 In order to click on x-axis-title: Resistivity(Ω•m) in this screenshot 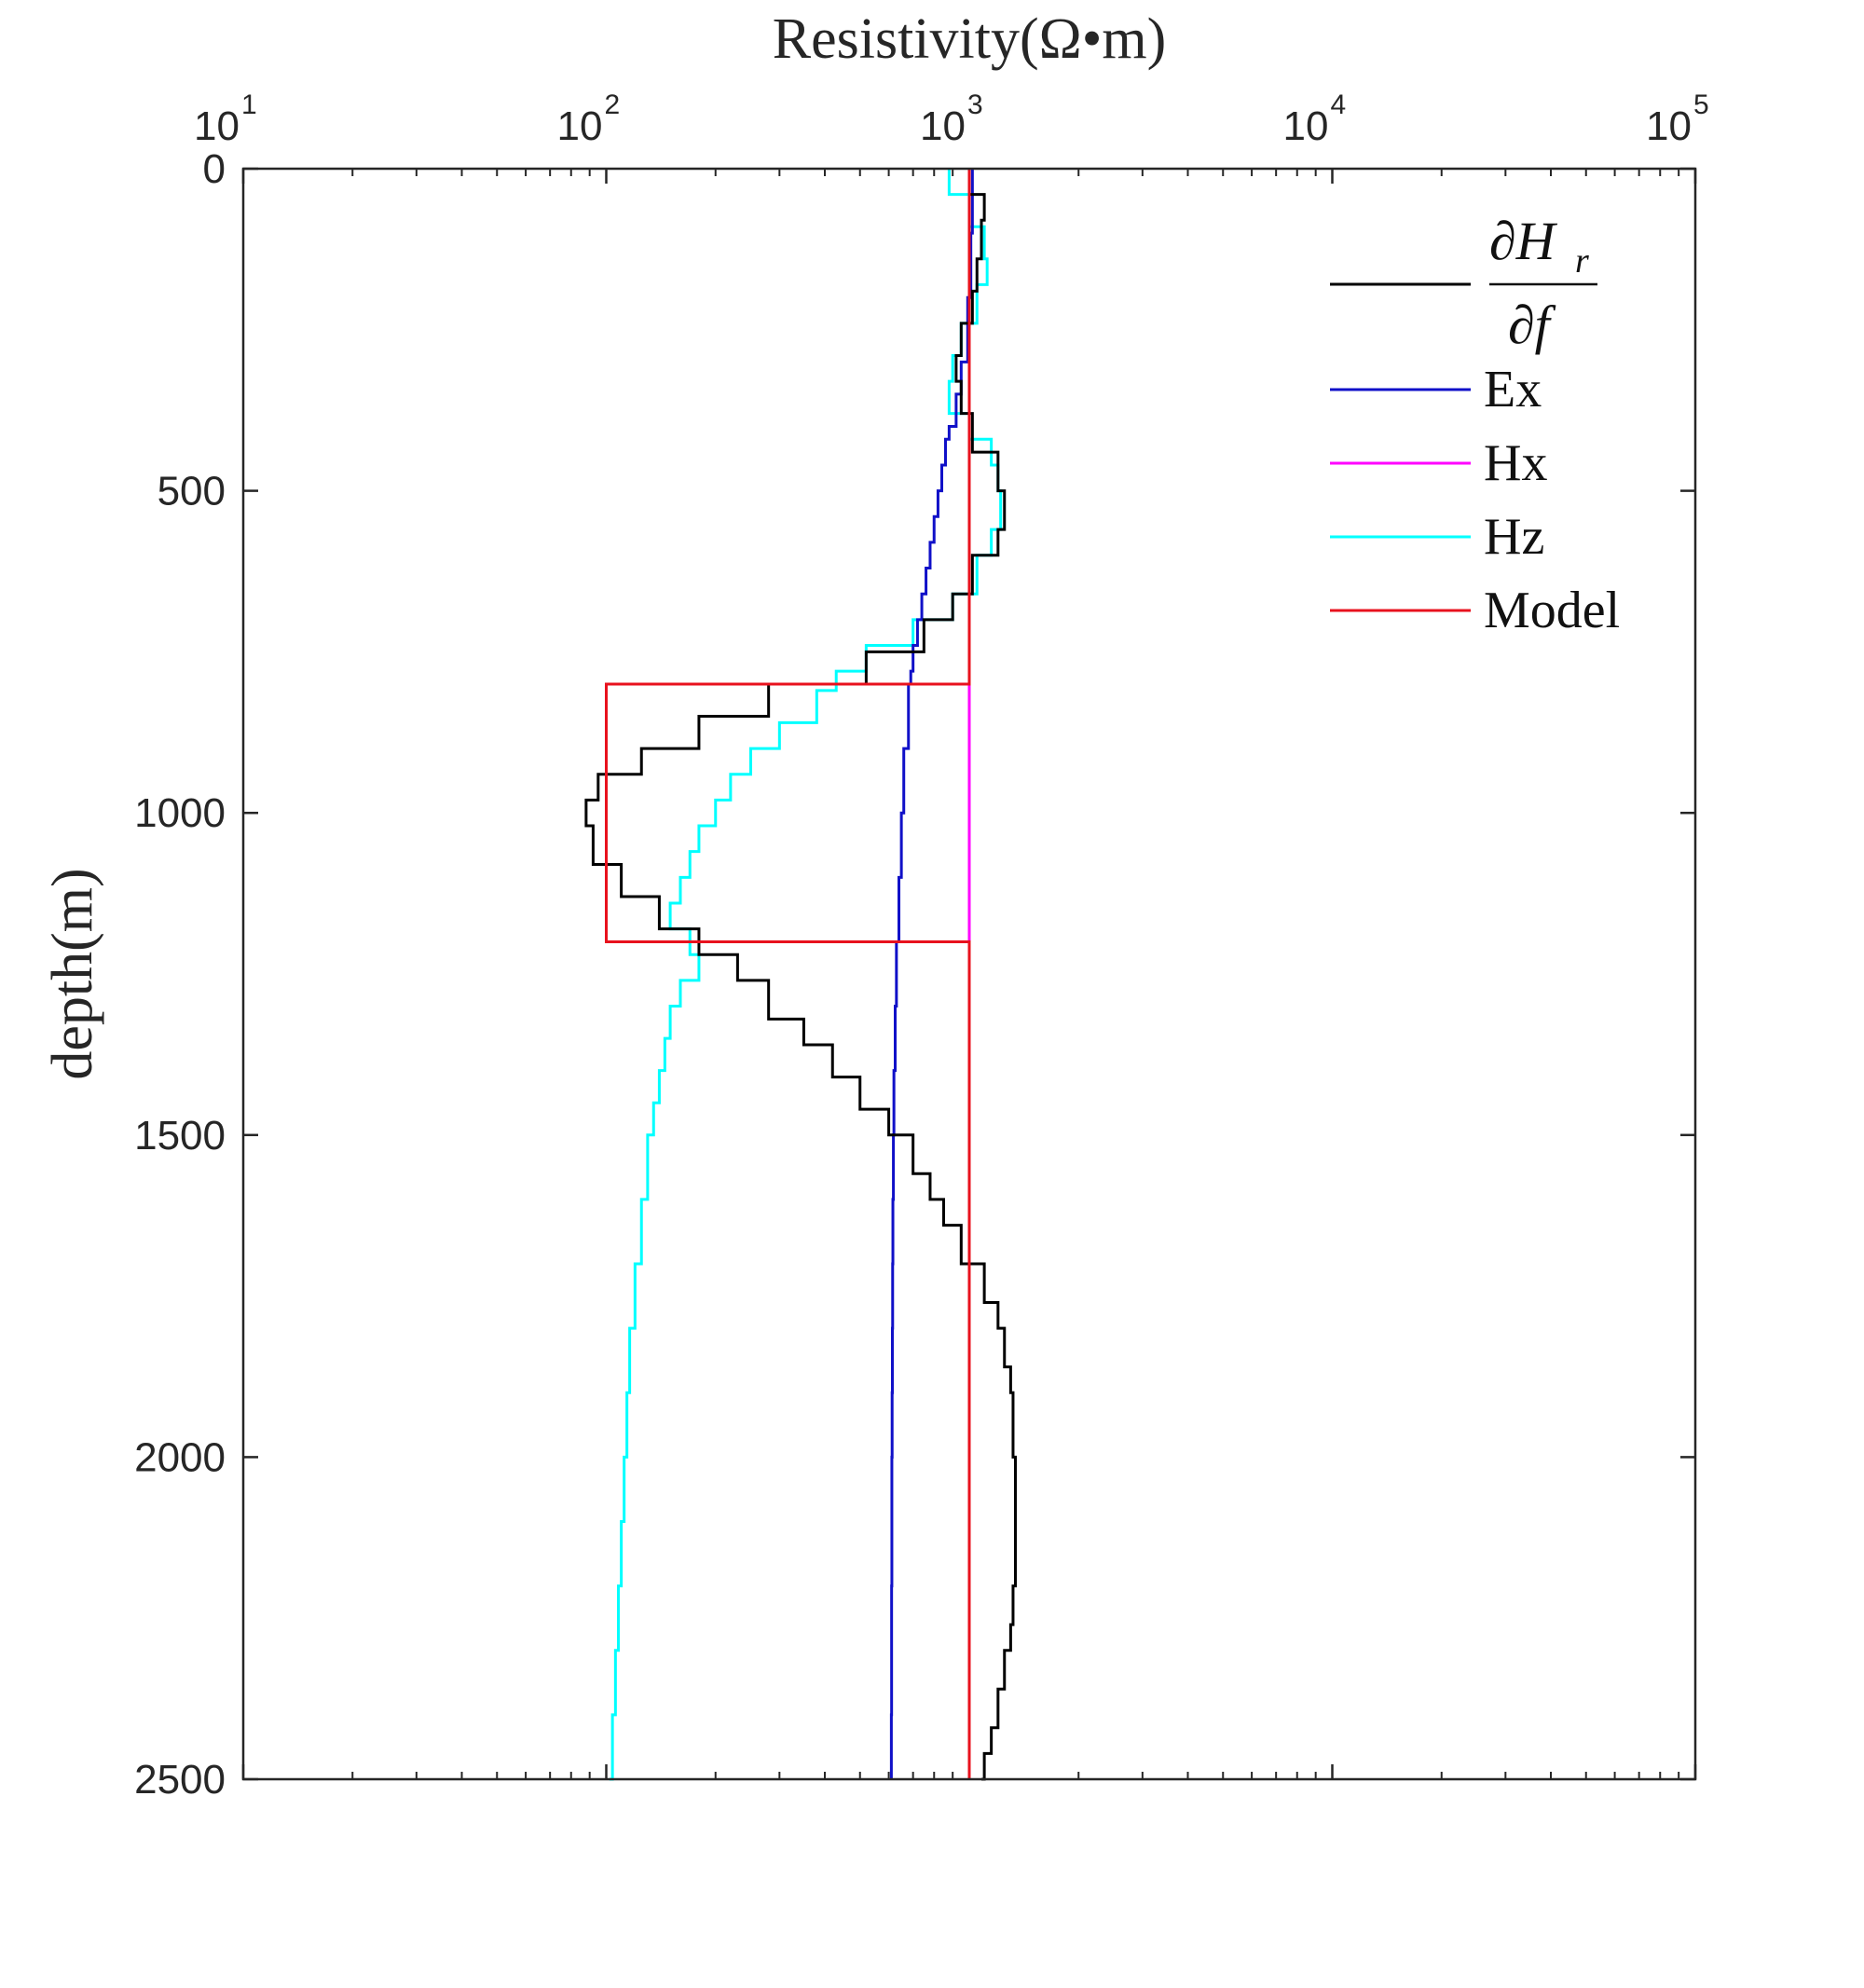, I will do `click(970, 39)`.